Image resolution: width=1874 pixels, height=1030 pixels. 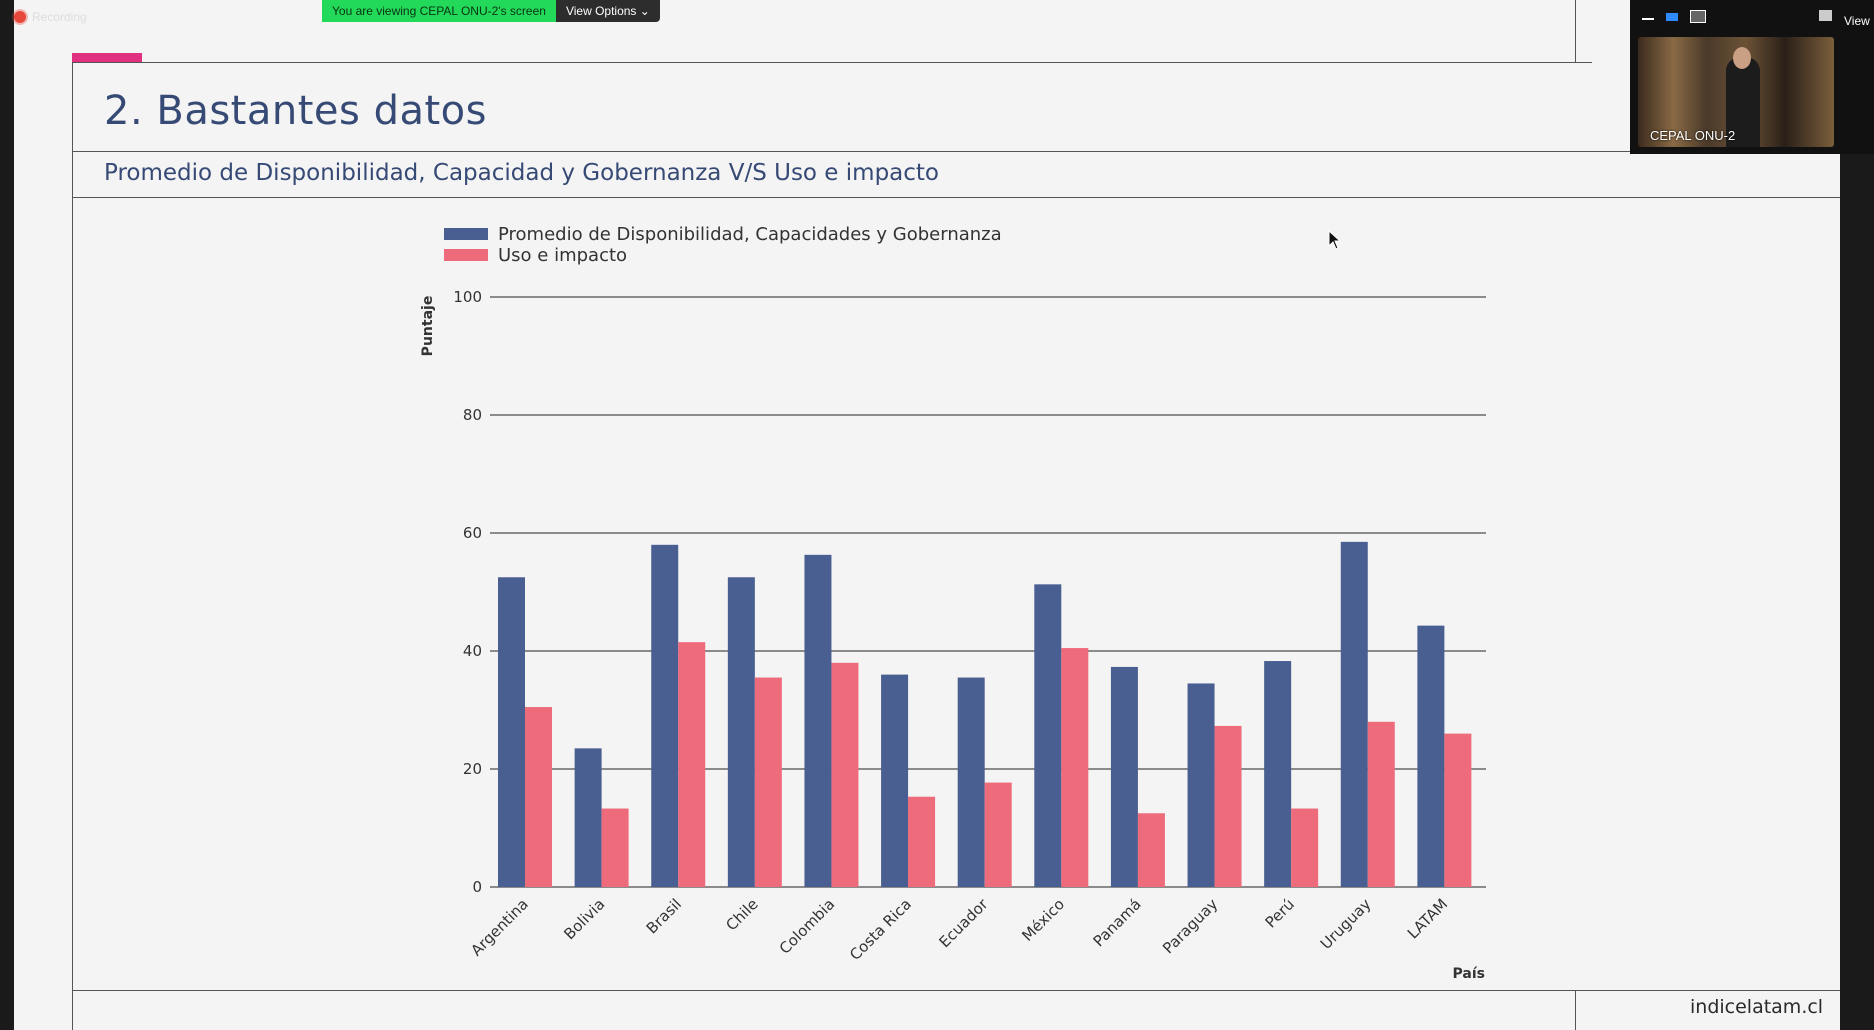 I want to click on y-tick-label: 20, so click(x=472, y=769).